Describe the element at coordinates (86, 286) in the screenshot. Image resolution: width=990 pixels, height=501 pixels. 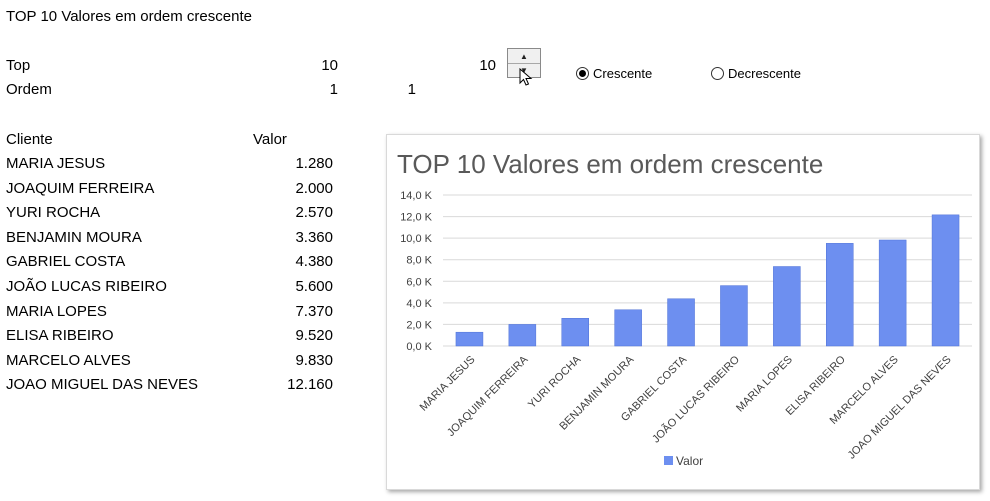
I see `table-row-cliente: JOÃO LUCAS RIBEIRO` at that location.